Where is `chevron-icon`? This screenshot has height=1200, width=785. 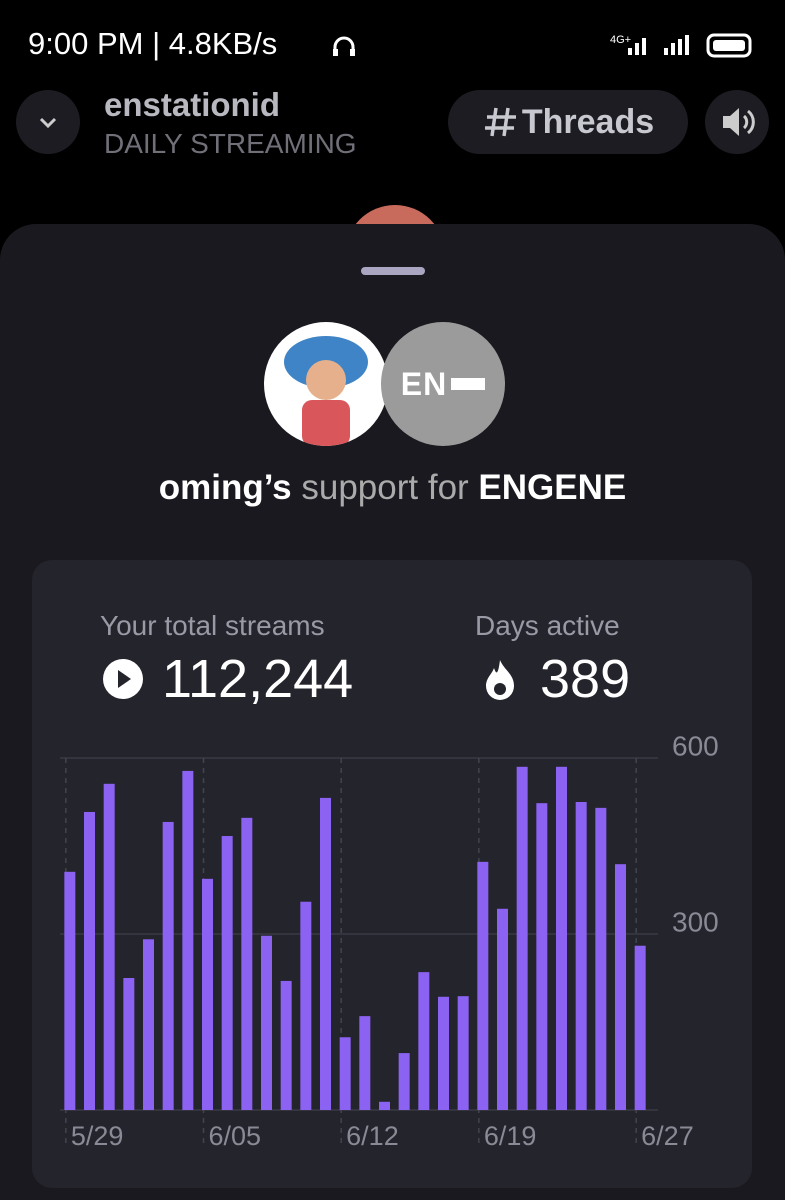
chevron-icon is located at coordinates (48, 123).